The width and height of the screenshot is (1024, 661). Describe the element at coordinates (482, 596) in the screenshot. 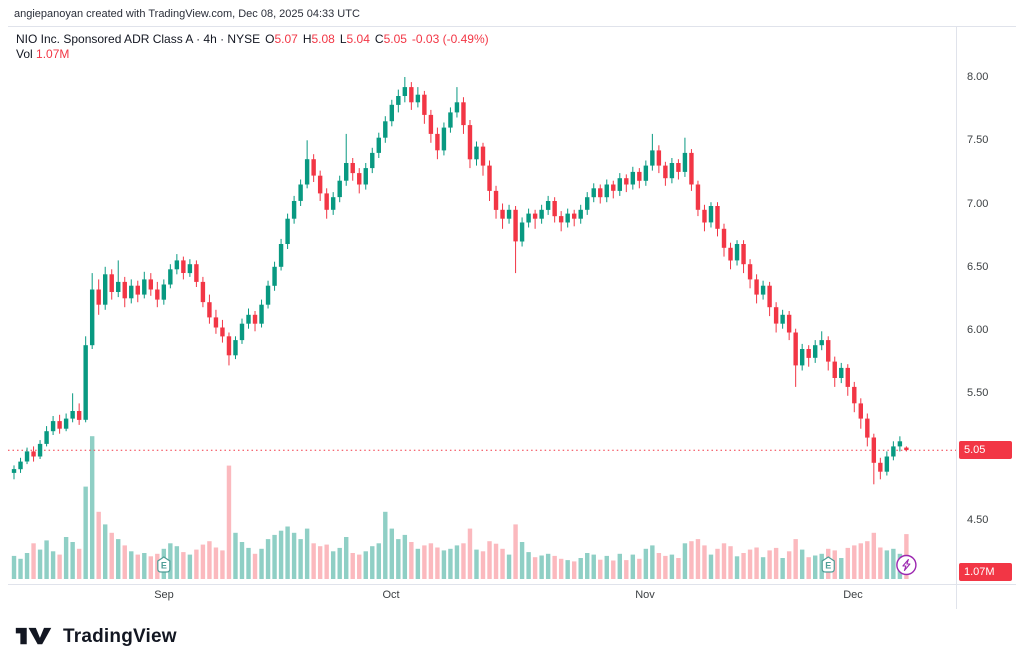

I see `time-axis: Sep Oct Nov Dec` at that location.